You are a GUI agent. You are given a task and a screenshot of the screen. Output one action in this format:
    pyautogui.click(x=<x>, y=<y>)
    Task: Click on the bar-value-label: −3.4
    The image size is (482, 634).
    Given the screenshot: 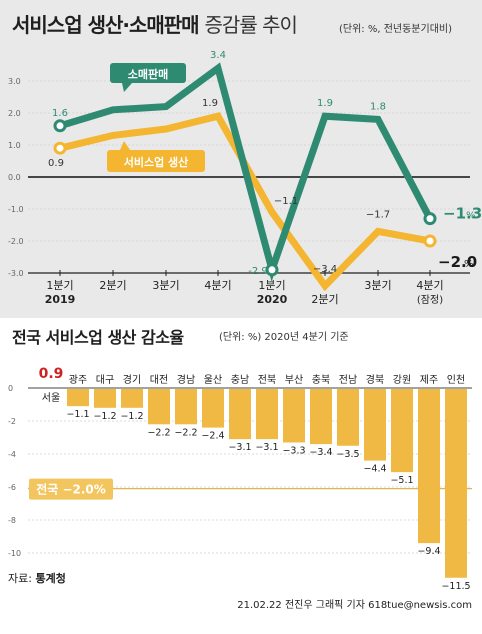 What is the action you would take?
    pyautogui.click(x=320, y=452)
    